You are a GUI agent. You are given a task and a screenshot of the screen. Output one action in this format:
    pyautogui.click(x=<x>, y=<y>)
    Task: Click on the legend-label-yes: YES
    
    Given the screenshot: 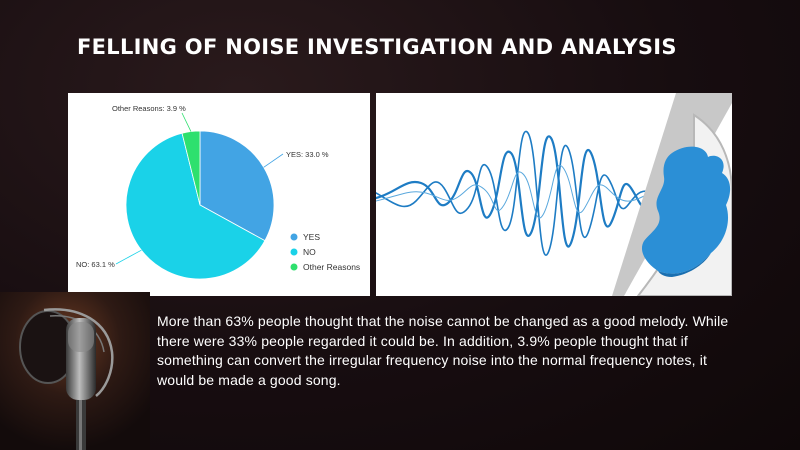 What is the action you would take?
    pyautogui.click(x=311, y=237)
    